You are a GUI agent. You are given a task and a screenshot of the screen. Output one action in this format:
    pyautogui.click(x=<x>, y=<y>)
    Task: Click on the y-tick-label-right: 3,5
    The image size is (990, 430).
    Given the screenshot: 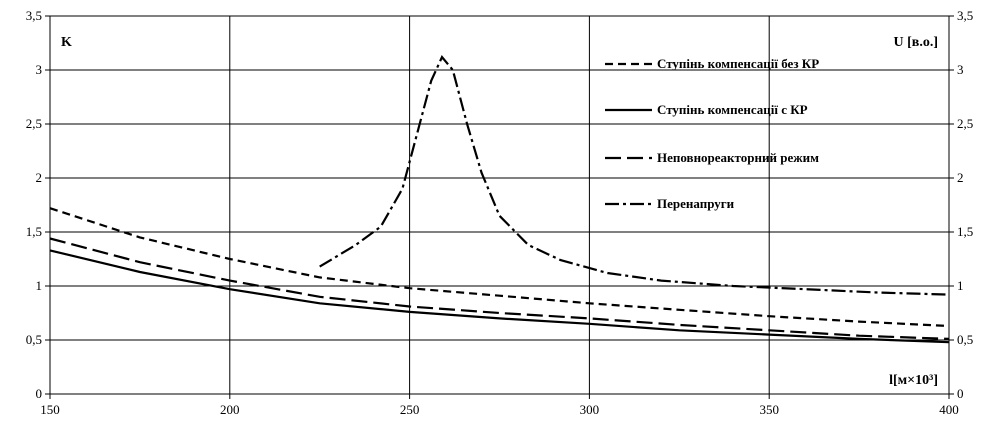 What is the action you would take?
    pyautogui.click(x=965, y=15)
    